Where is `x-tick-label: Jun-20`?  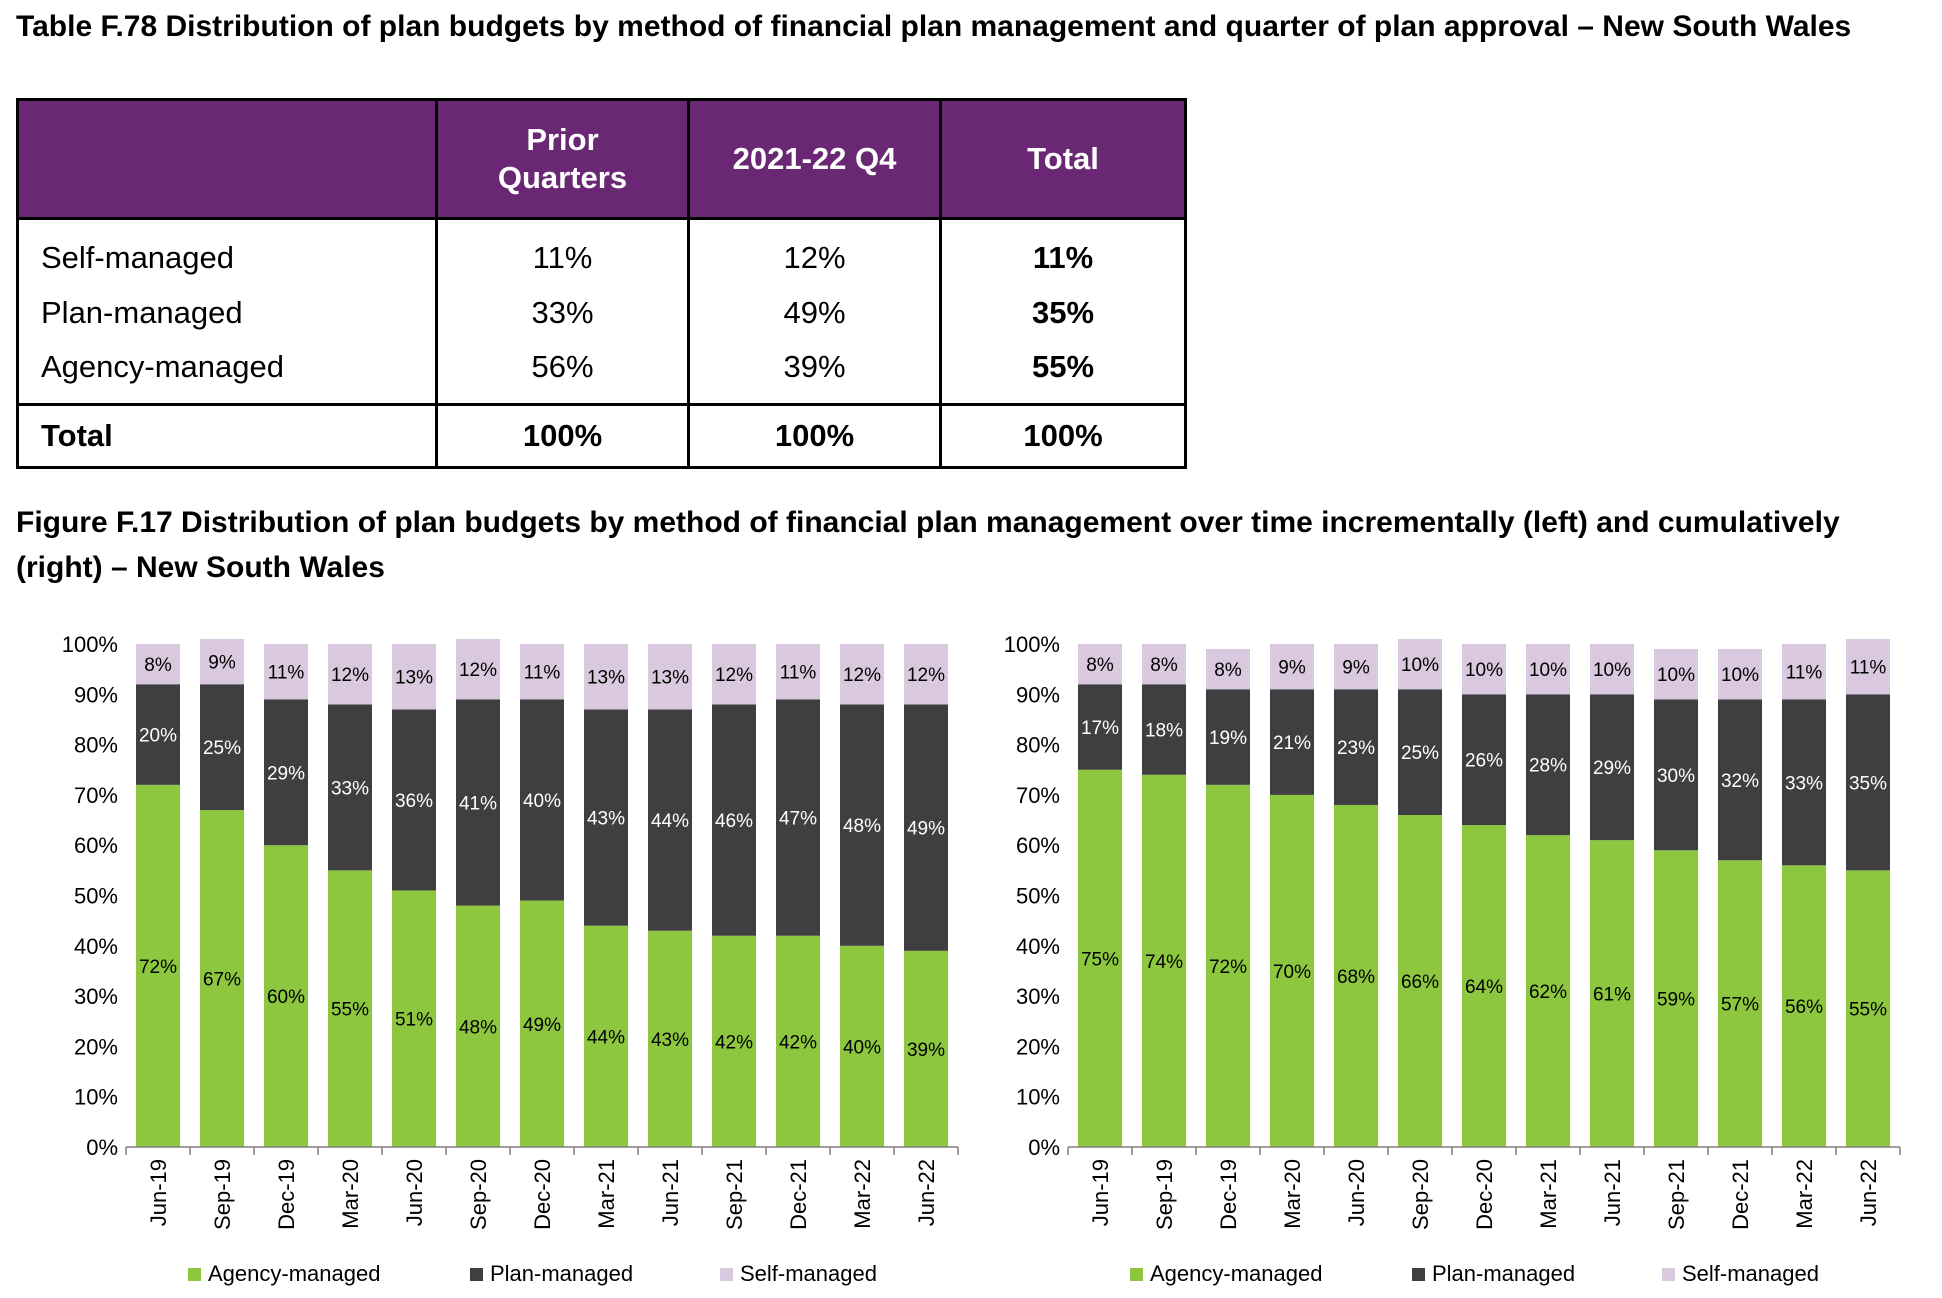
x-tick-label: Jun-20 is located at coordinates (1356, 1192).